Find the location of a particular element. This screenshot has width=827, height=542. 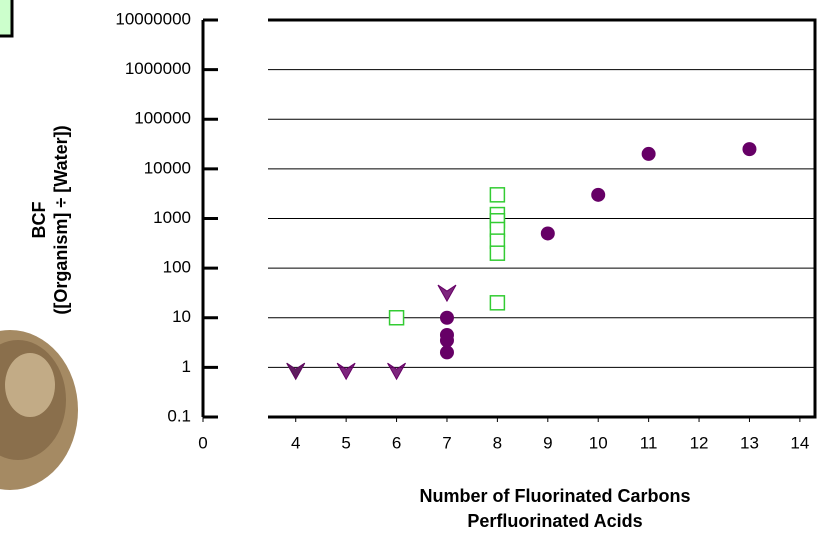

x-tick-label: 8 is located at coordinates (497, 442).